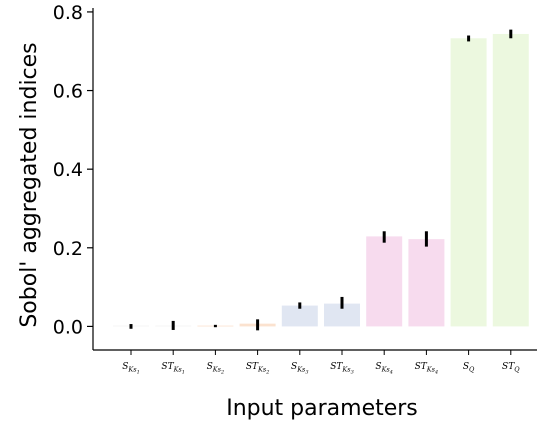  Describe the element at coordinates (511, 368) in the screenshot. I see `x-tick-label: STQ` at that location.